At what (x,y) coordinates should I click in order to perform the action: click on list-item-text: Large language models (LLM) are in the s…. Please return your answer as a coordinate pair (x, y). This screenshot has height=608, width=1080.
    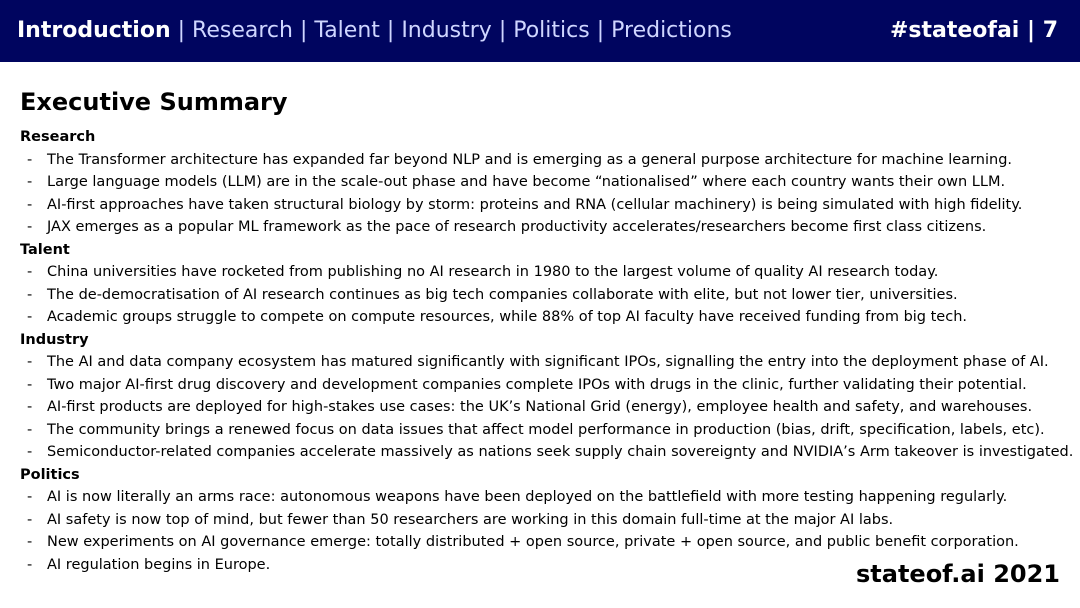
    Looking at the image, I should click on (526, 182).